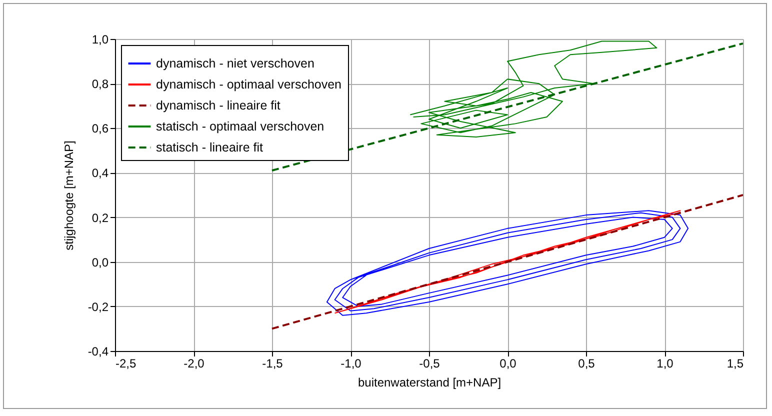 The width and height of the screenshot is (772, 416). What do you see at coordinates (100, 129) in the screenshot?
I see `y-tick-label: 0,6` at bounding box center [100, 129].